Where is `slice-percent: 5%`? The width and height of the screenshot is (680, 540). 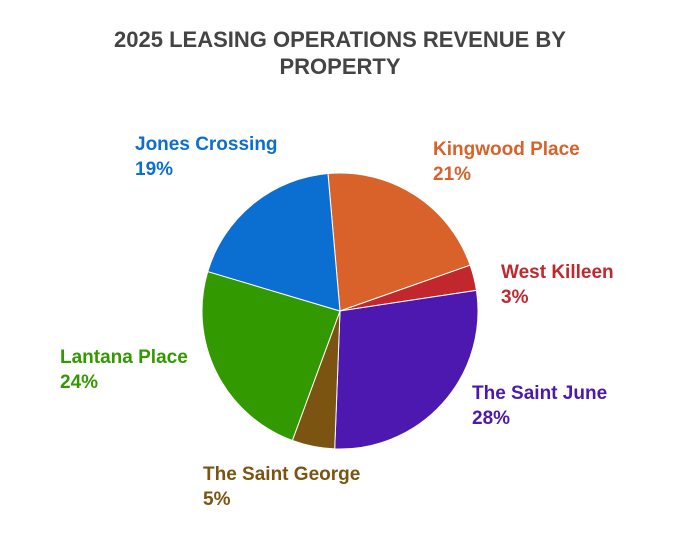
slice-percent: 5% is located at coordinates (217, 499).